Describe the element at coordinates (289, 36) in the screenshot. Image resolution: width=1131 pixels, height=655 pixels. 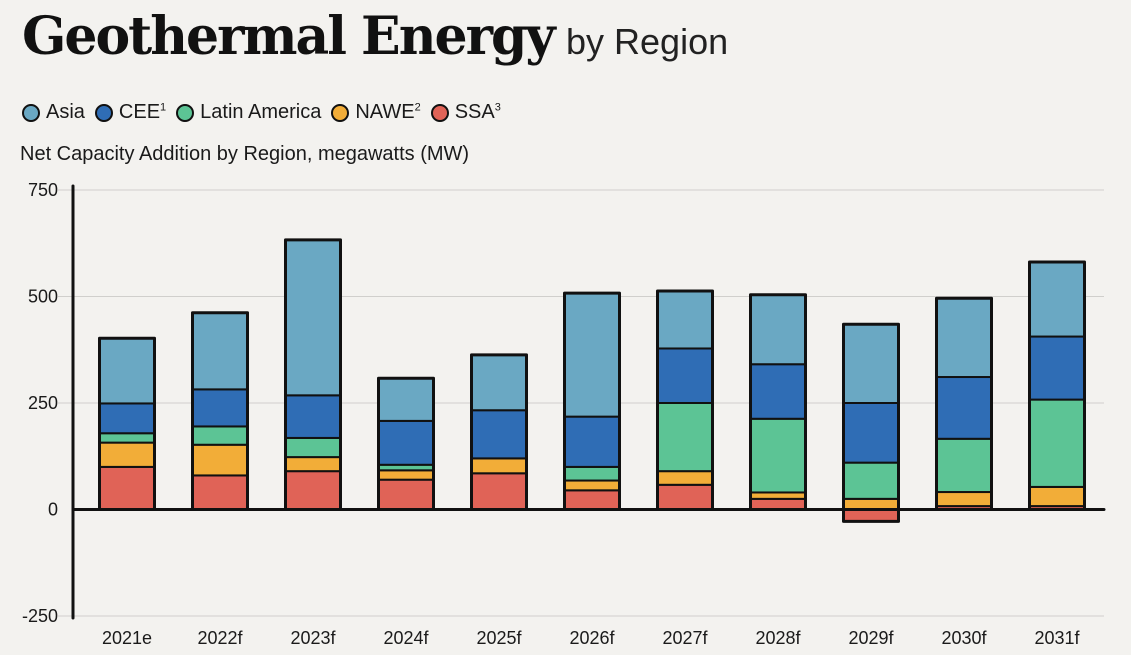
I see `title-main: Geothermal Energy` at that location.